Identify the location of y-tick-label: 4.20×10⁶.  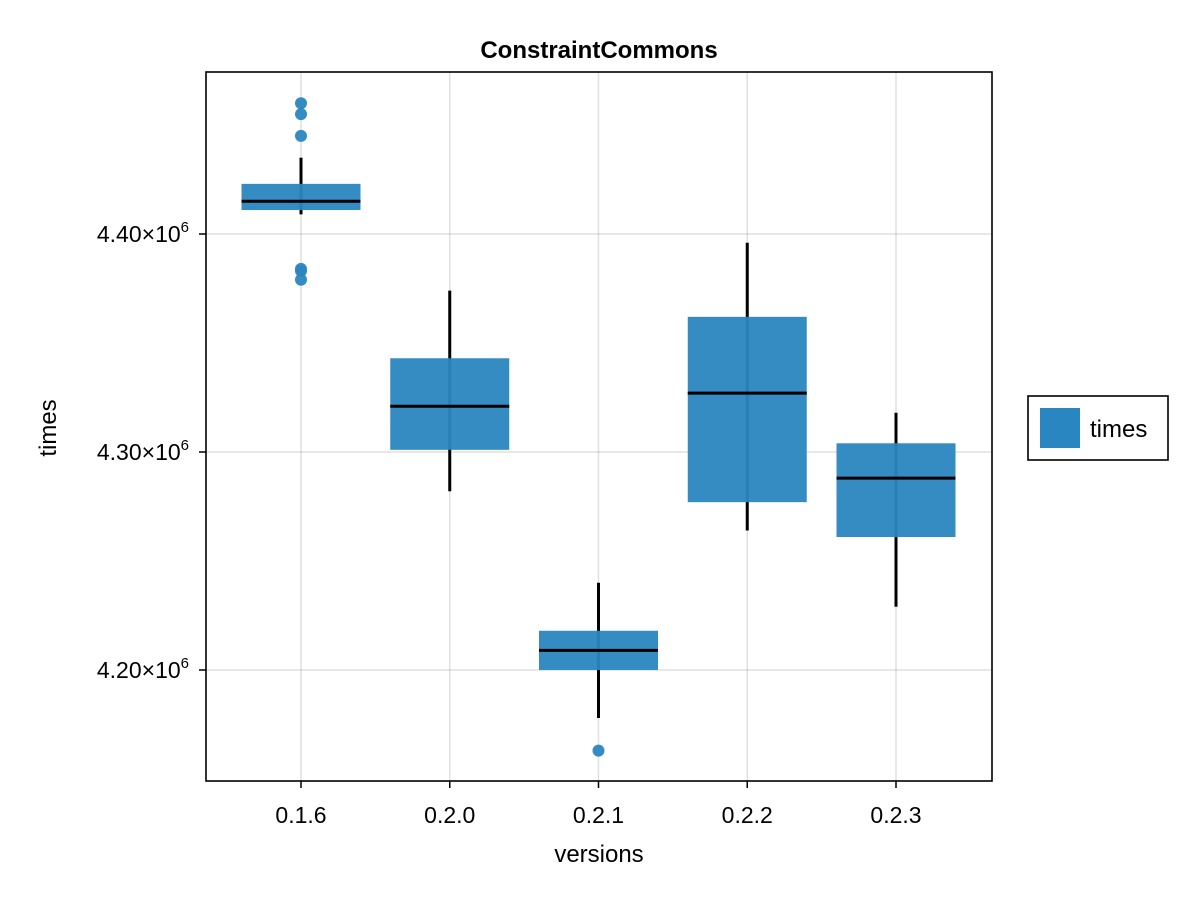
(143, 669).